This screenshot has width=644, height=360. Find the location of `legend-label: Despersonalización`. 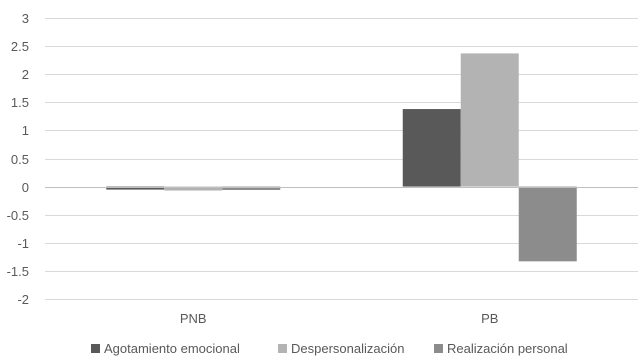

legend-label: Despersonalización is located at coordinates (347, 348).